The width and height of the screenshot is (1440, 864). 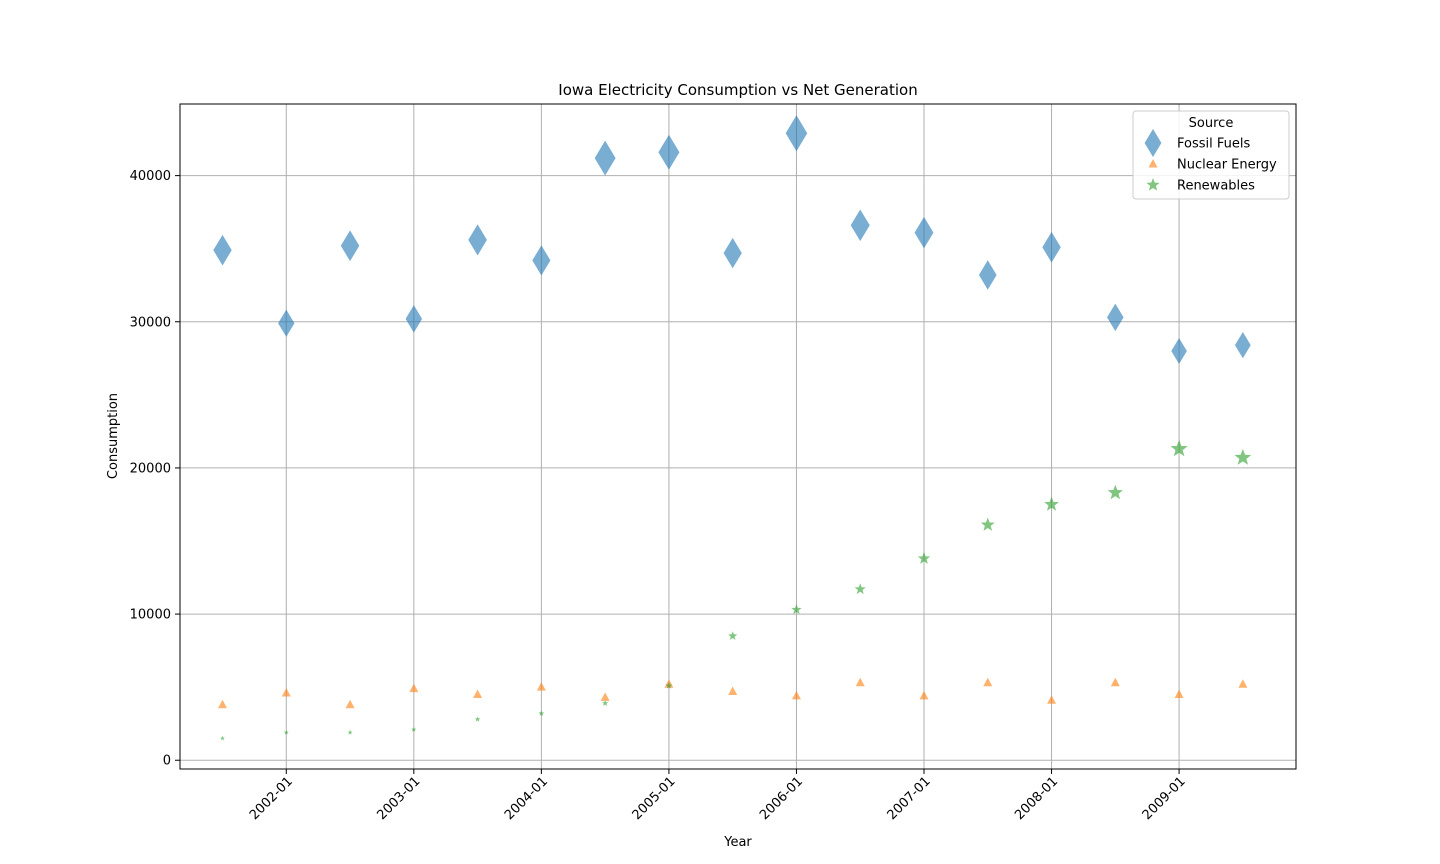 I want to click on series-nuclear-energy, so click(x=733, y=693).